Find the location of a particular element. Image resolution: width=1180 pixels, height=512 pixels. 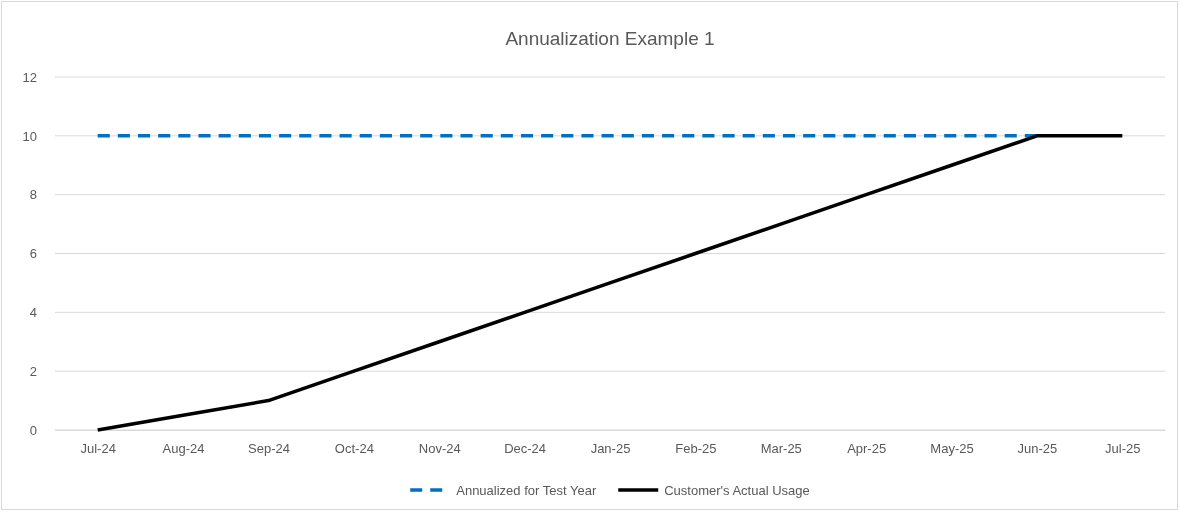

x-tick-label: Mar-25 is located at coordinates (781, 449).